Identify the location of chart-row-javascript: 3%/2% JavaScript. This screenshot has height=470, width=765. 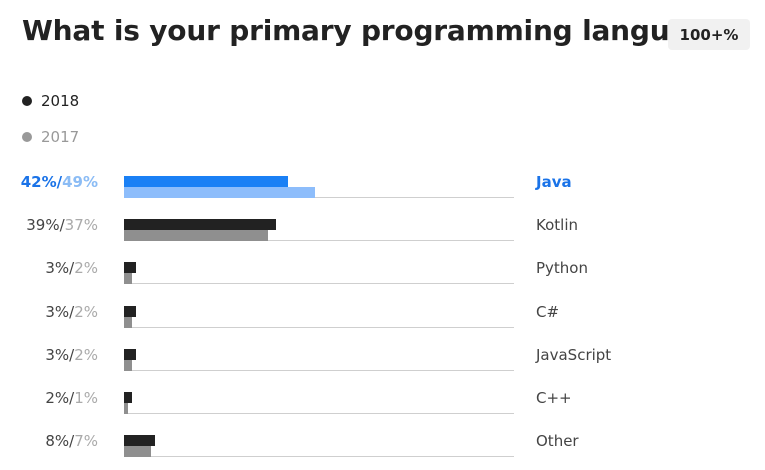
(382, 359).